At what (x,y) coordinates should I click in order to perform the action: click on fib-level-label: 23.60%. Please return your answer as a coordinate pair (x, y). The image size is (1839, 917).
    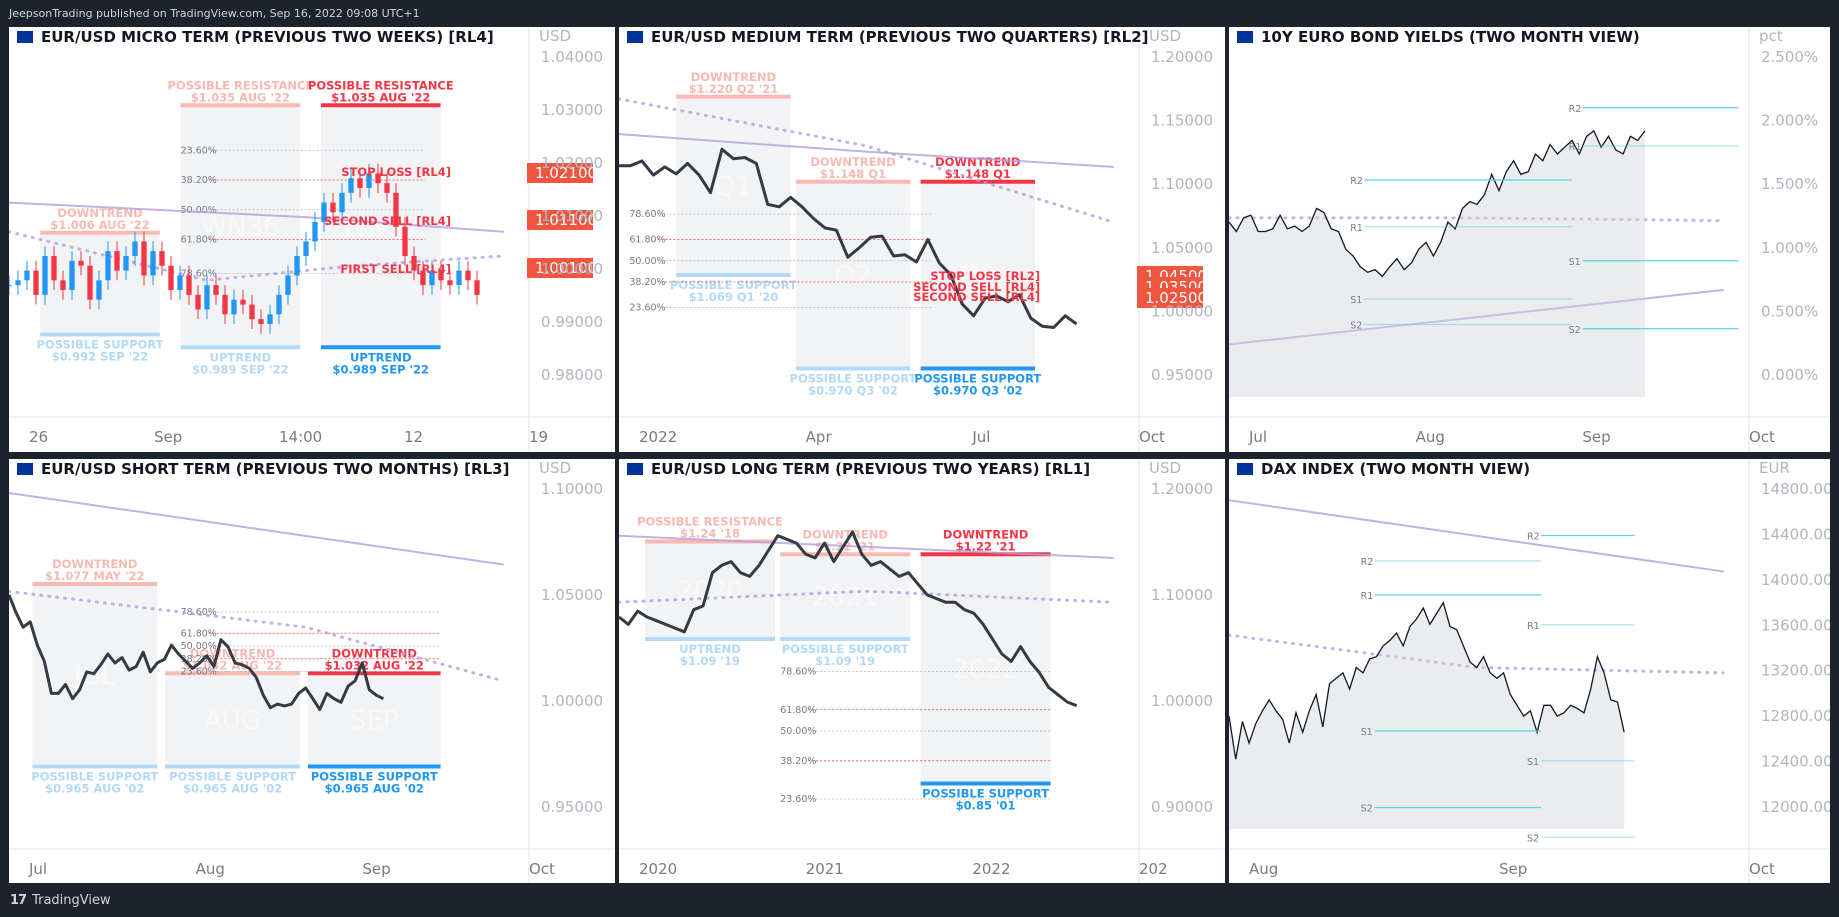
    Looking at the image, I should click on (199, 672).